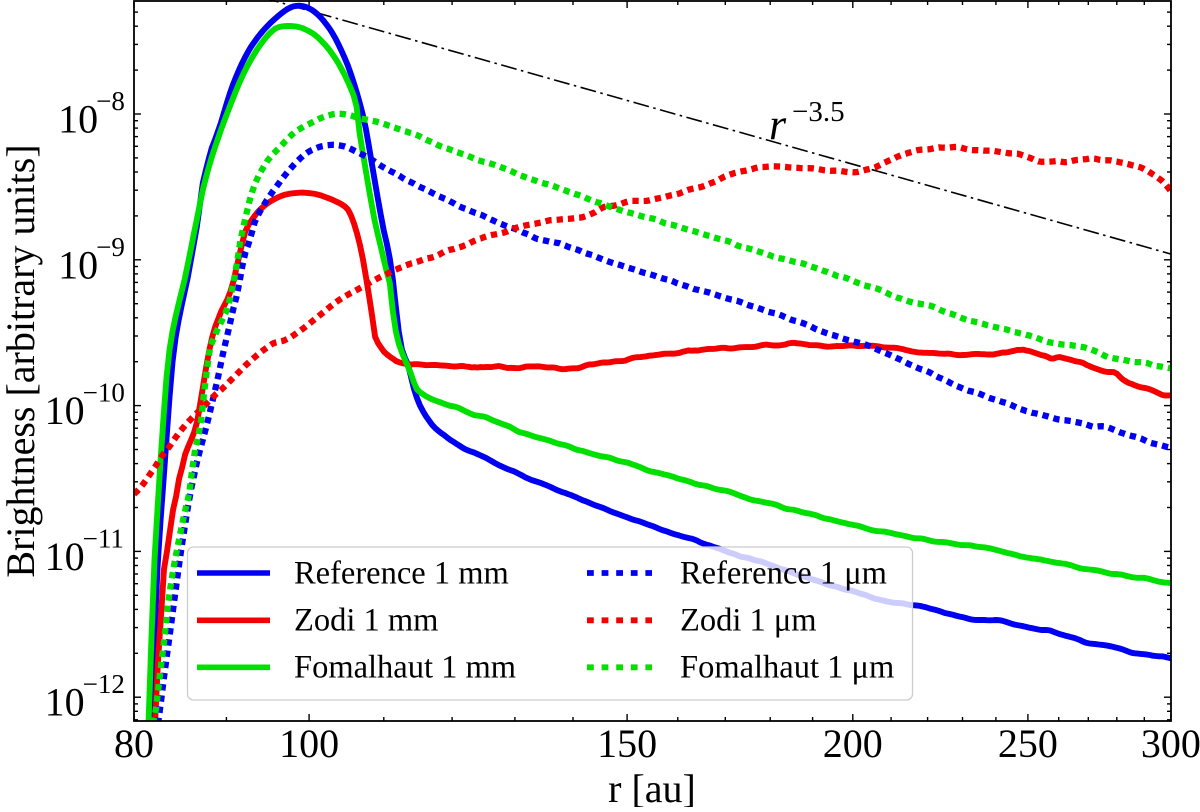  I want to click on svg-text: 10−9, so click(91, 259).